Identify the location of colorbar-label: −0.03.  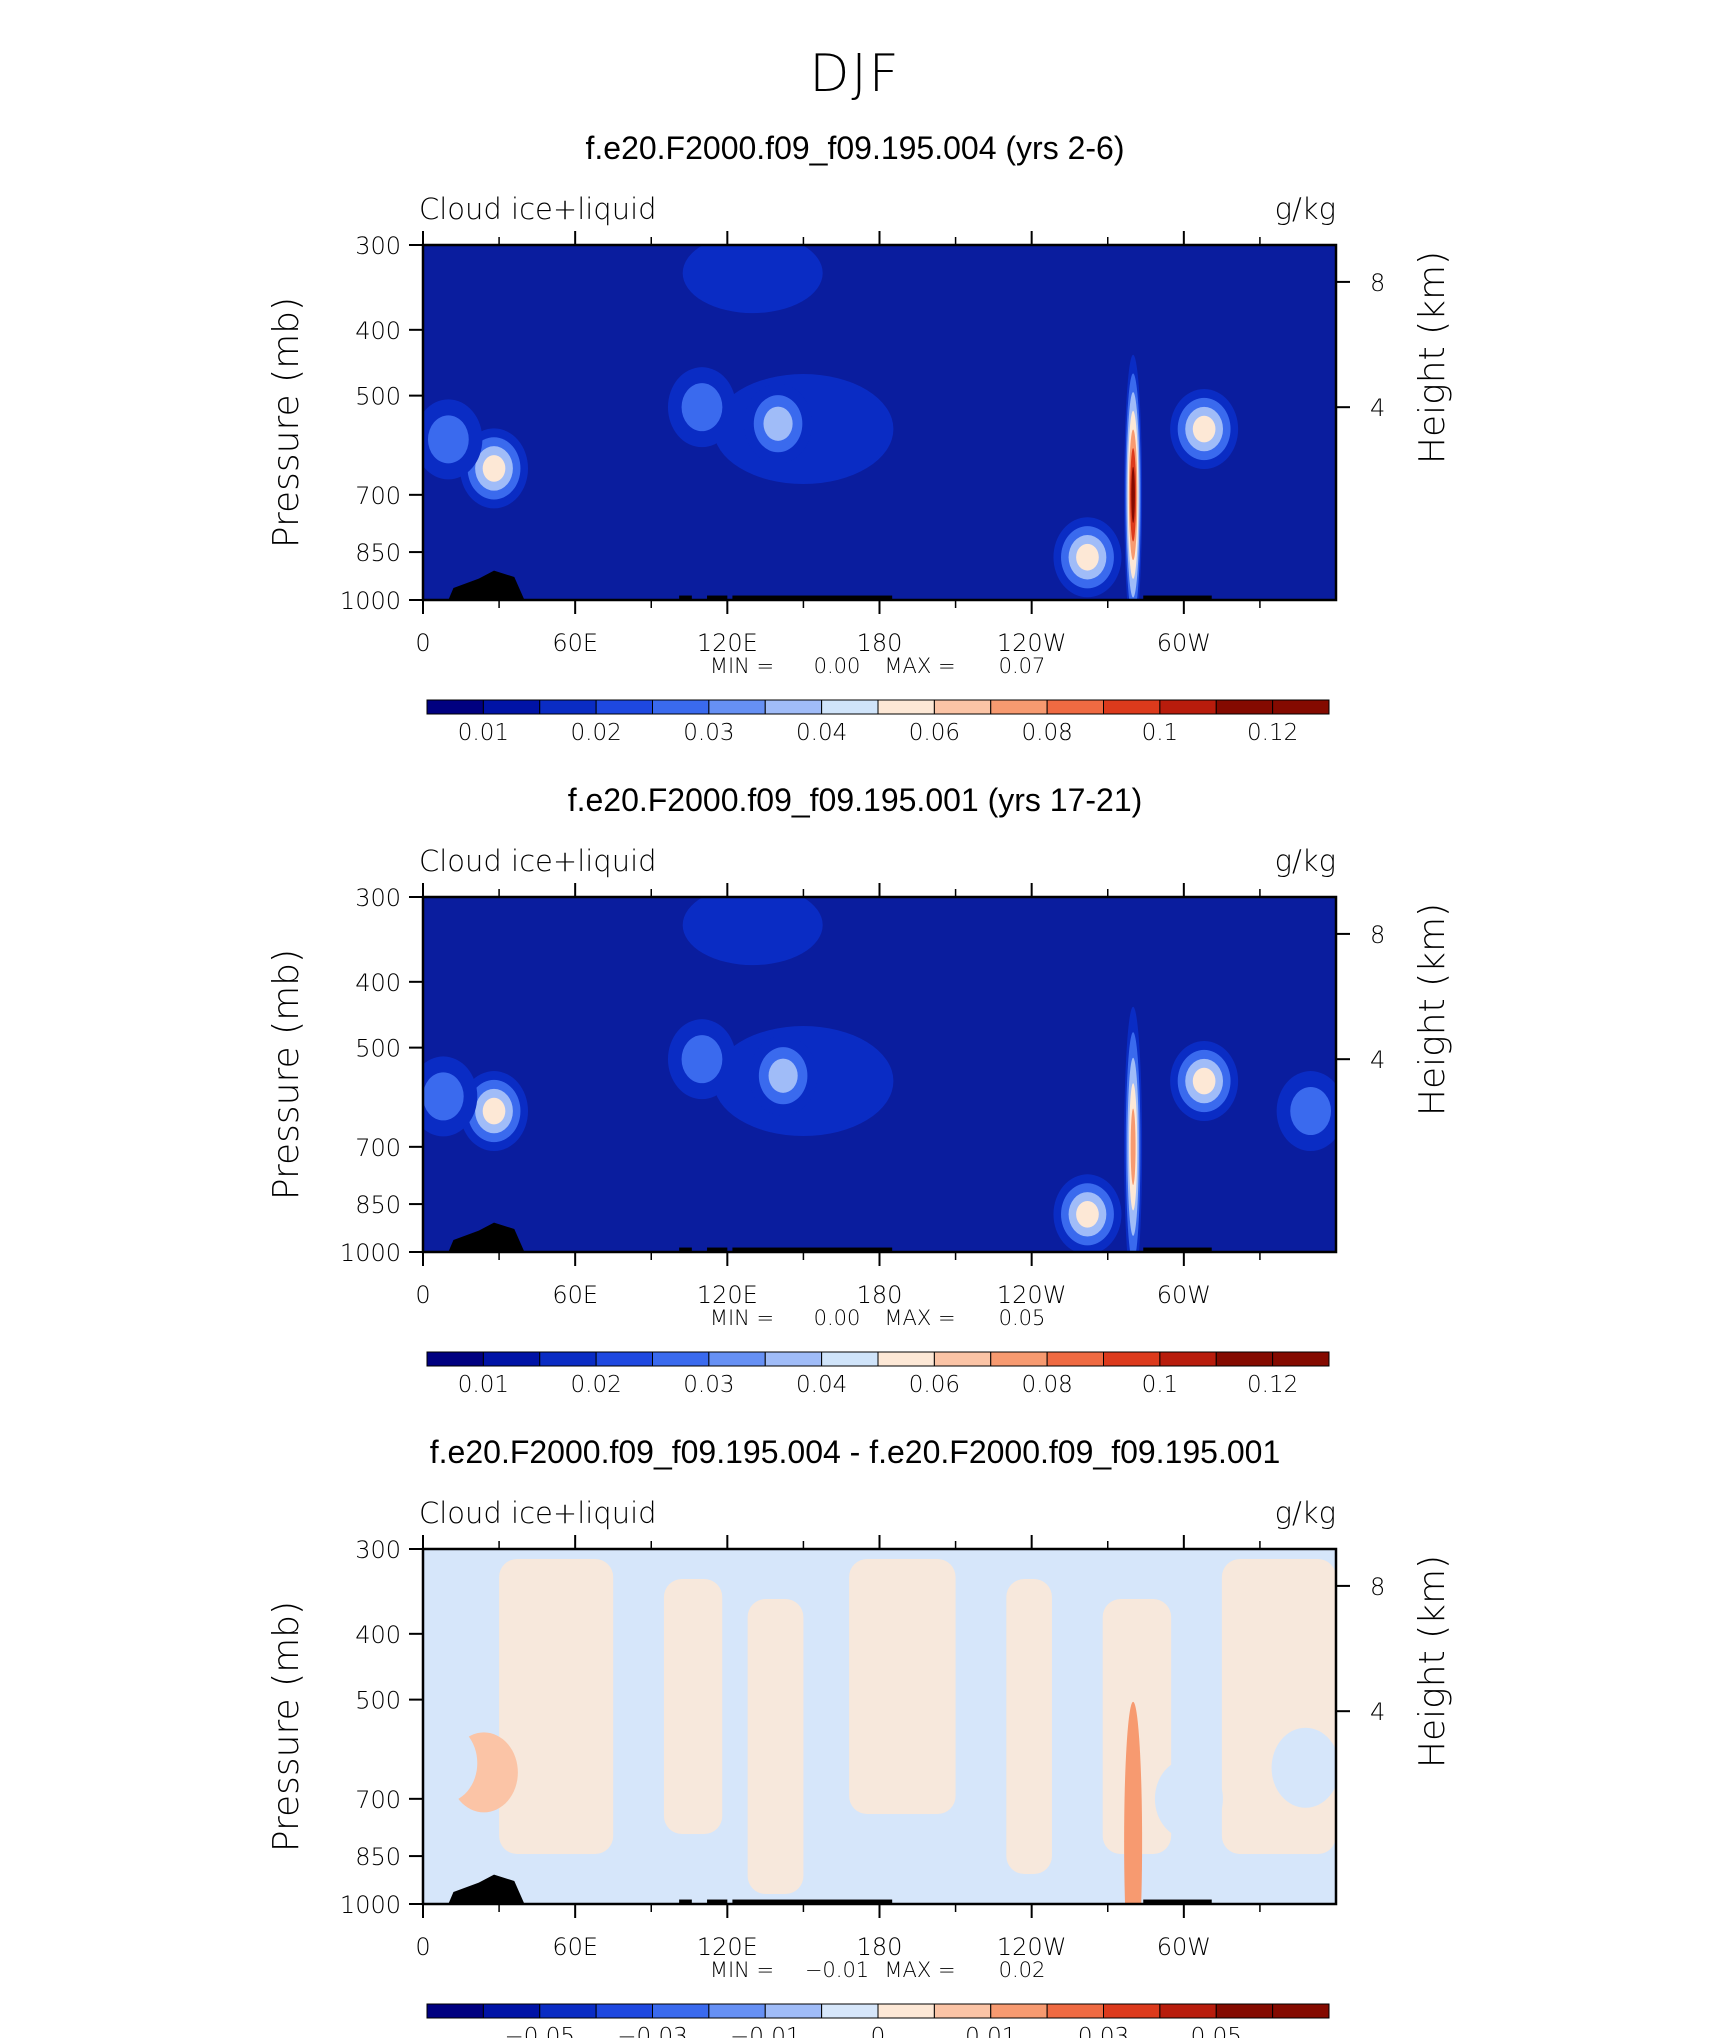
(652, 2031).